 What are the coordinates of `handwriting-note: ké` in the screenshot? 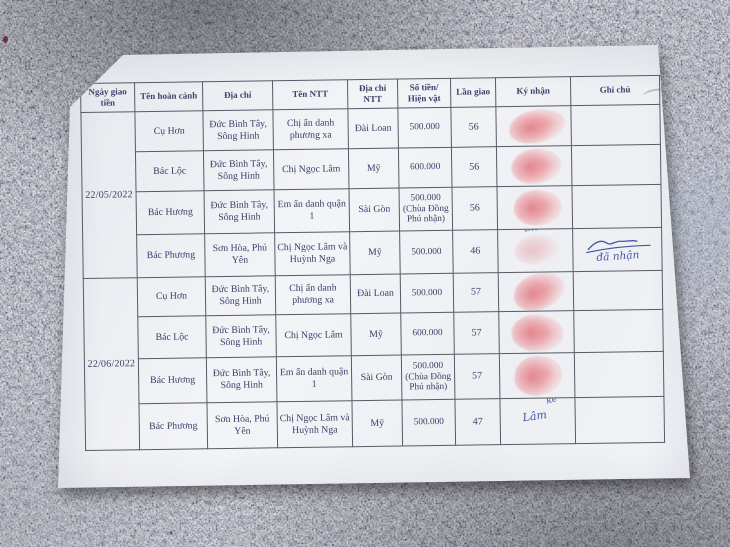 It's located at (552, 402).